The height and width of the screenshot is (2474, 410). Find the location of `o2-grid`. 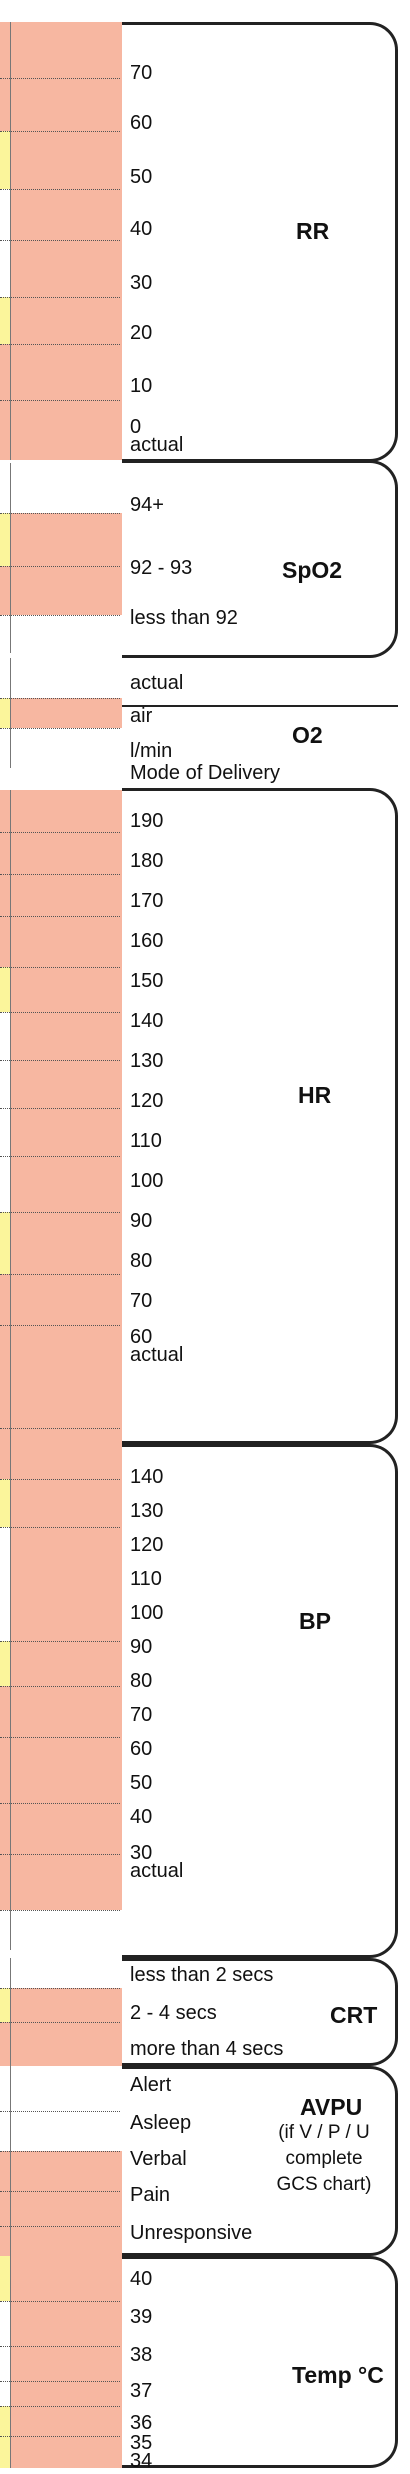

o2-grid is located at coordinates (61, 713).